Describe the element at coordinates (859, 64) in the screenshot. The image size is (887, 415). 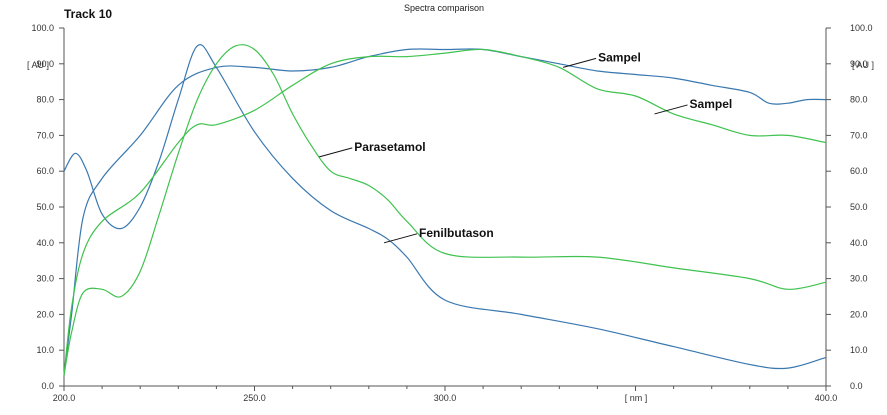
I see `y-tick-label-right: 90.0` at that location.